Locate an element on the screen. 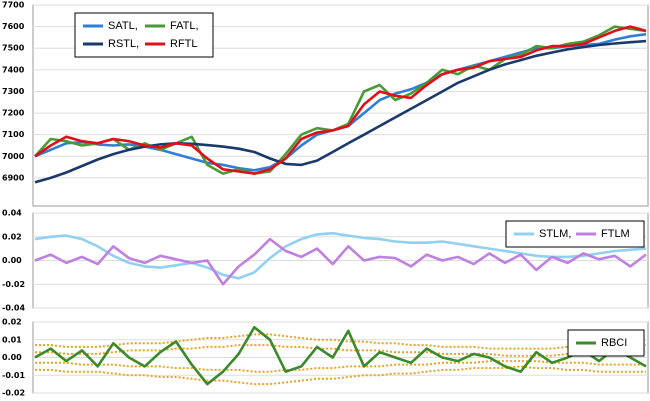  legend: STLM, FTLM is located at coordinates (575, 234).